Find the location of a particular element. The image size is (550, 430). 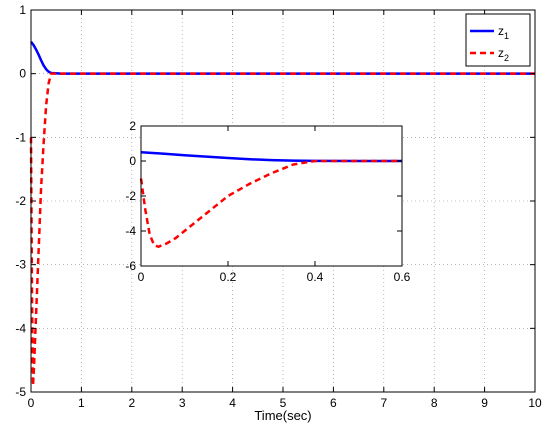

inset-x-tick-label-2: 0.4 is located at coordinates (315, 277).